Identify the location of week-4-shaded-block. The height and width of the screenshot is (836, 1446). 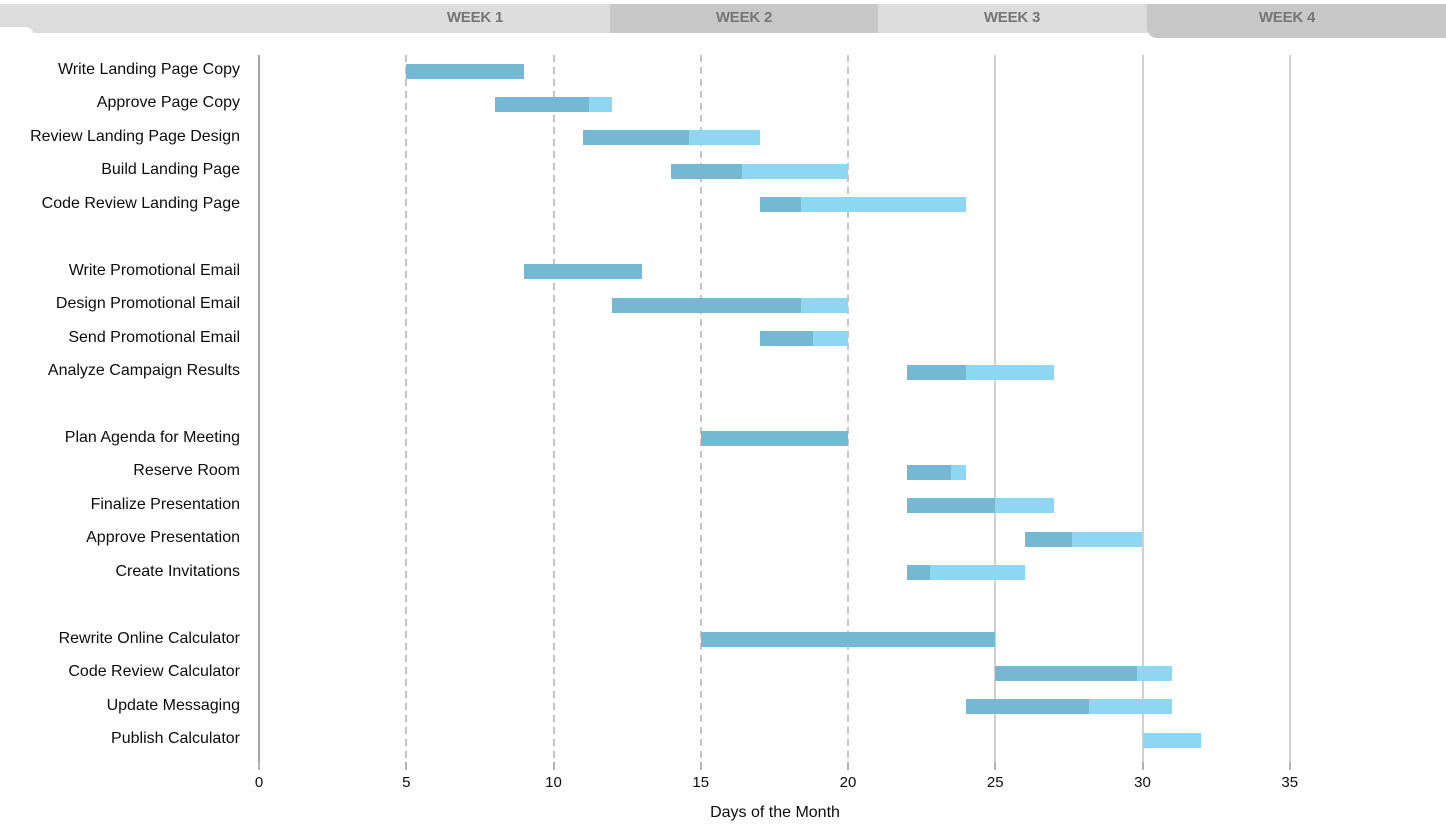
(1296, 21).